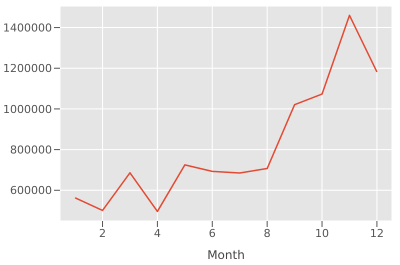 The height and width of the screenshot is (265, 400). Describe the element at coordinates (31, 150) in the screenshot. I see `y-tick-label: 800000` at that location.